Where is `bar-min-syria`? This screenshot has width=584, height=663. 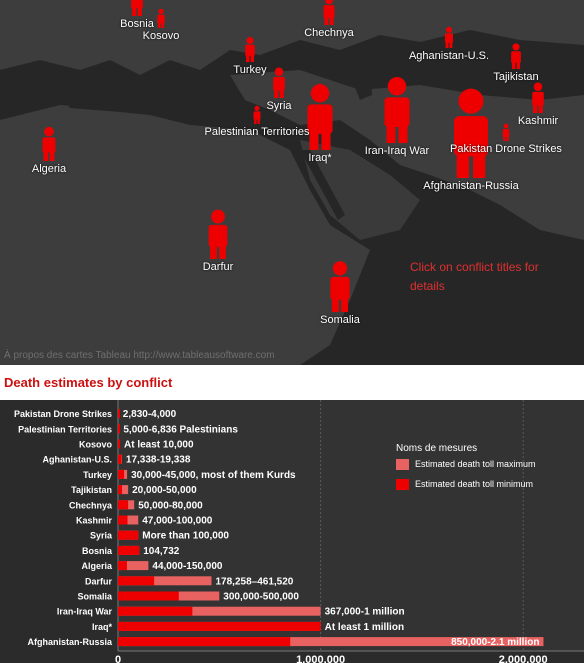 bar-min-syria is located at coordinates (128, 535).